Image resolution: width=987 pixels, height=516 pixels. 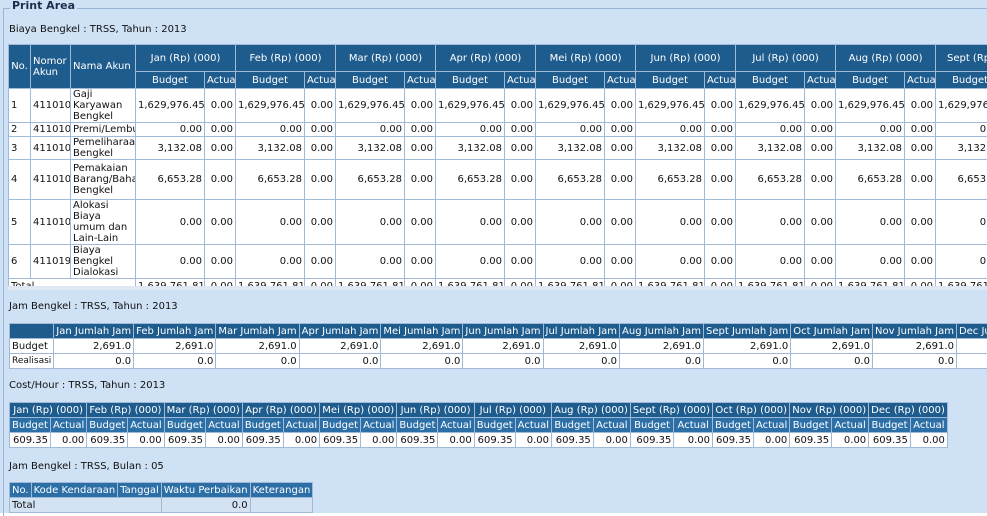 What do you see at coordinates (205, 490) in the screenshot?
I see `bulan-header-waktu-perbaikan: Waktu Perbaikan` at bounding box center [205, 490].